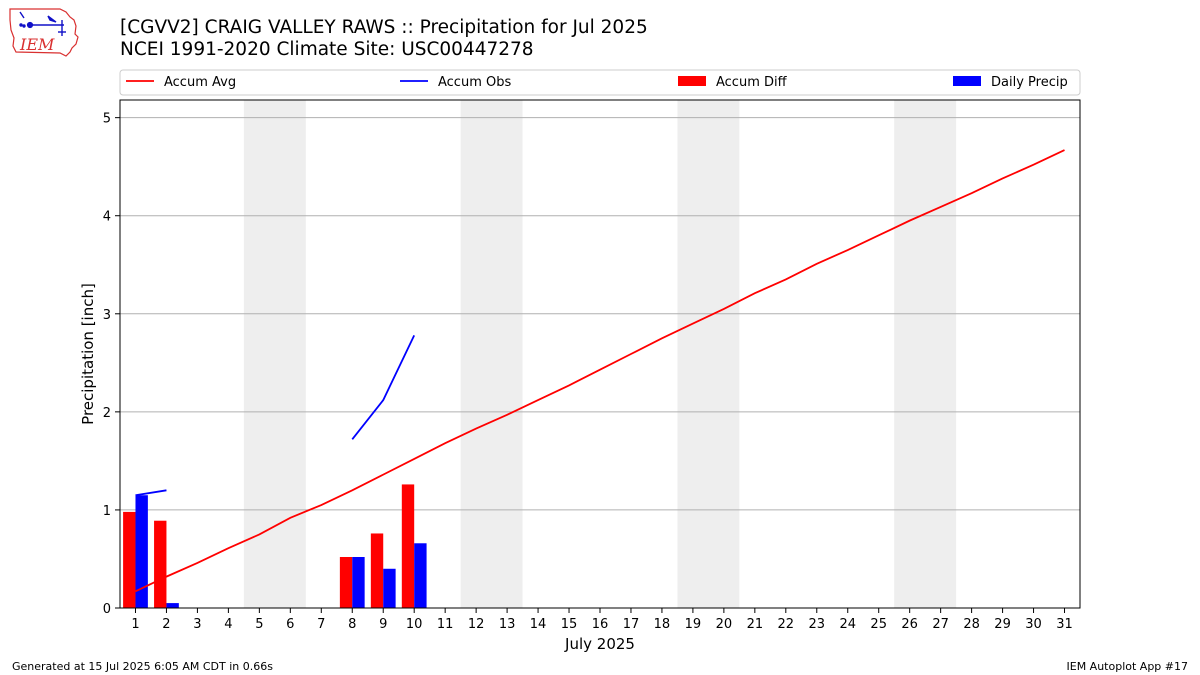 Image resolution: width=1200 pixels, height=675 pixels. I want to click on x-tick-label: 10, so click(414, 624).